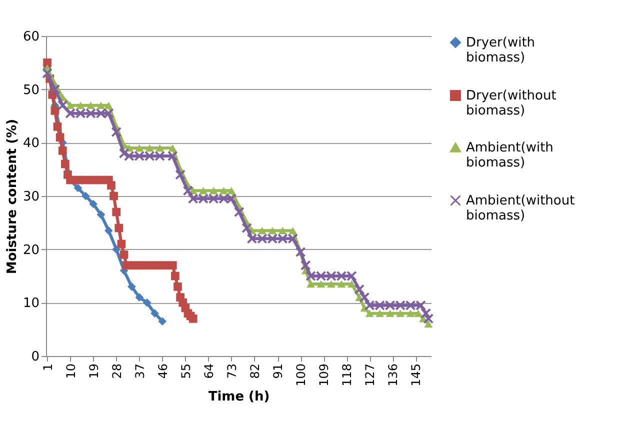 The width and height of the screenshot is (638, 428). Describe the element at coordinates (301, 375) in the screenshot. I see `x-tick-label: 100` at that location.